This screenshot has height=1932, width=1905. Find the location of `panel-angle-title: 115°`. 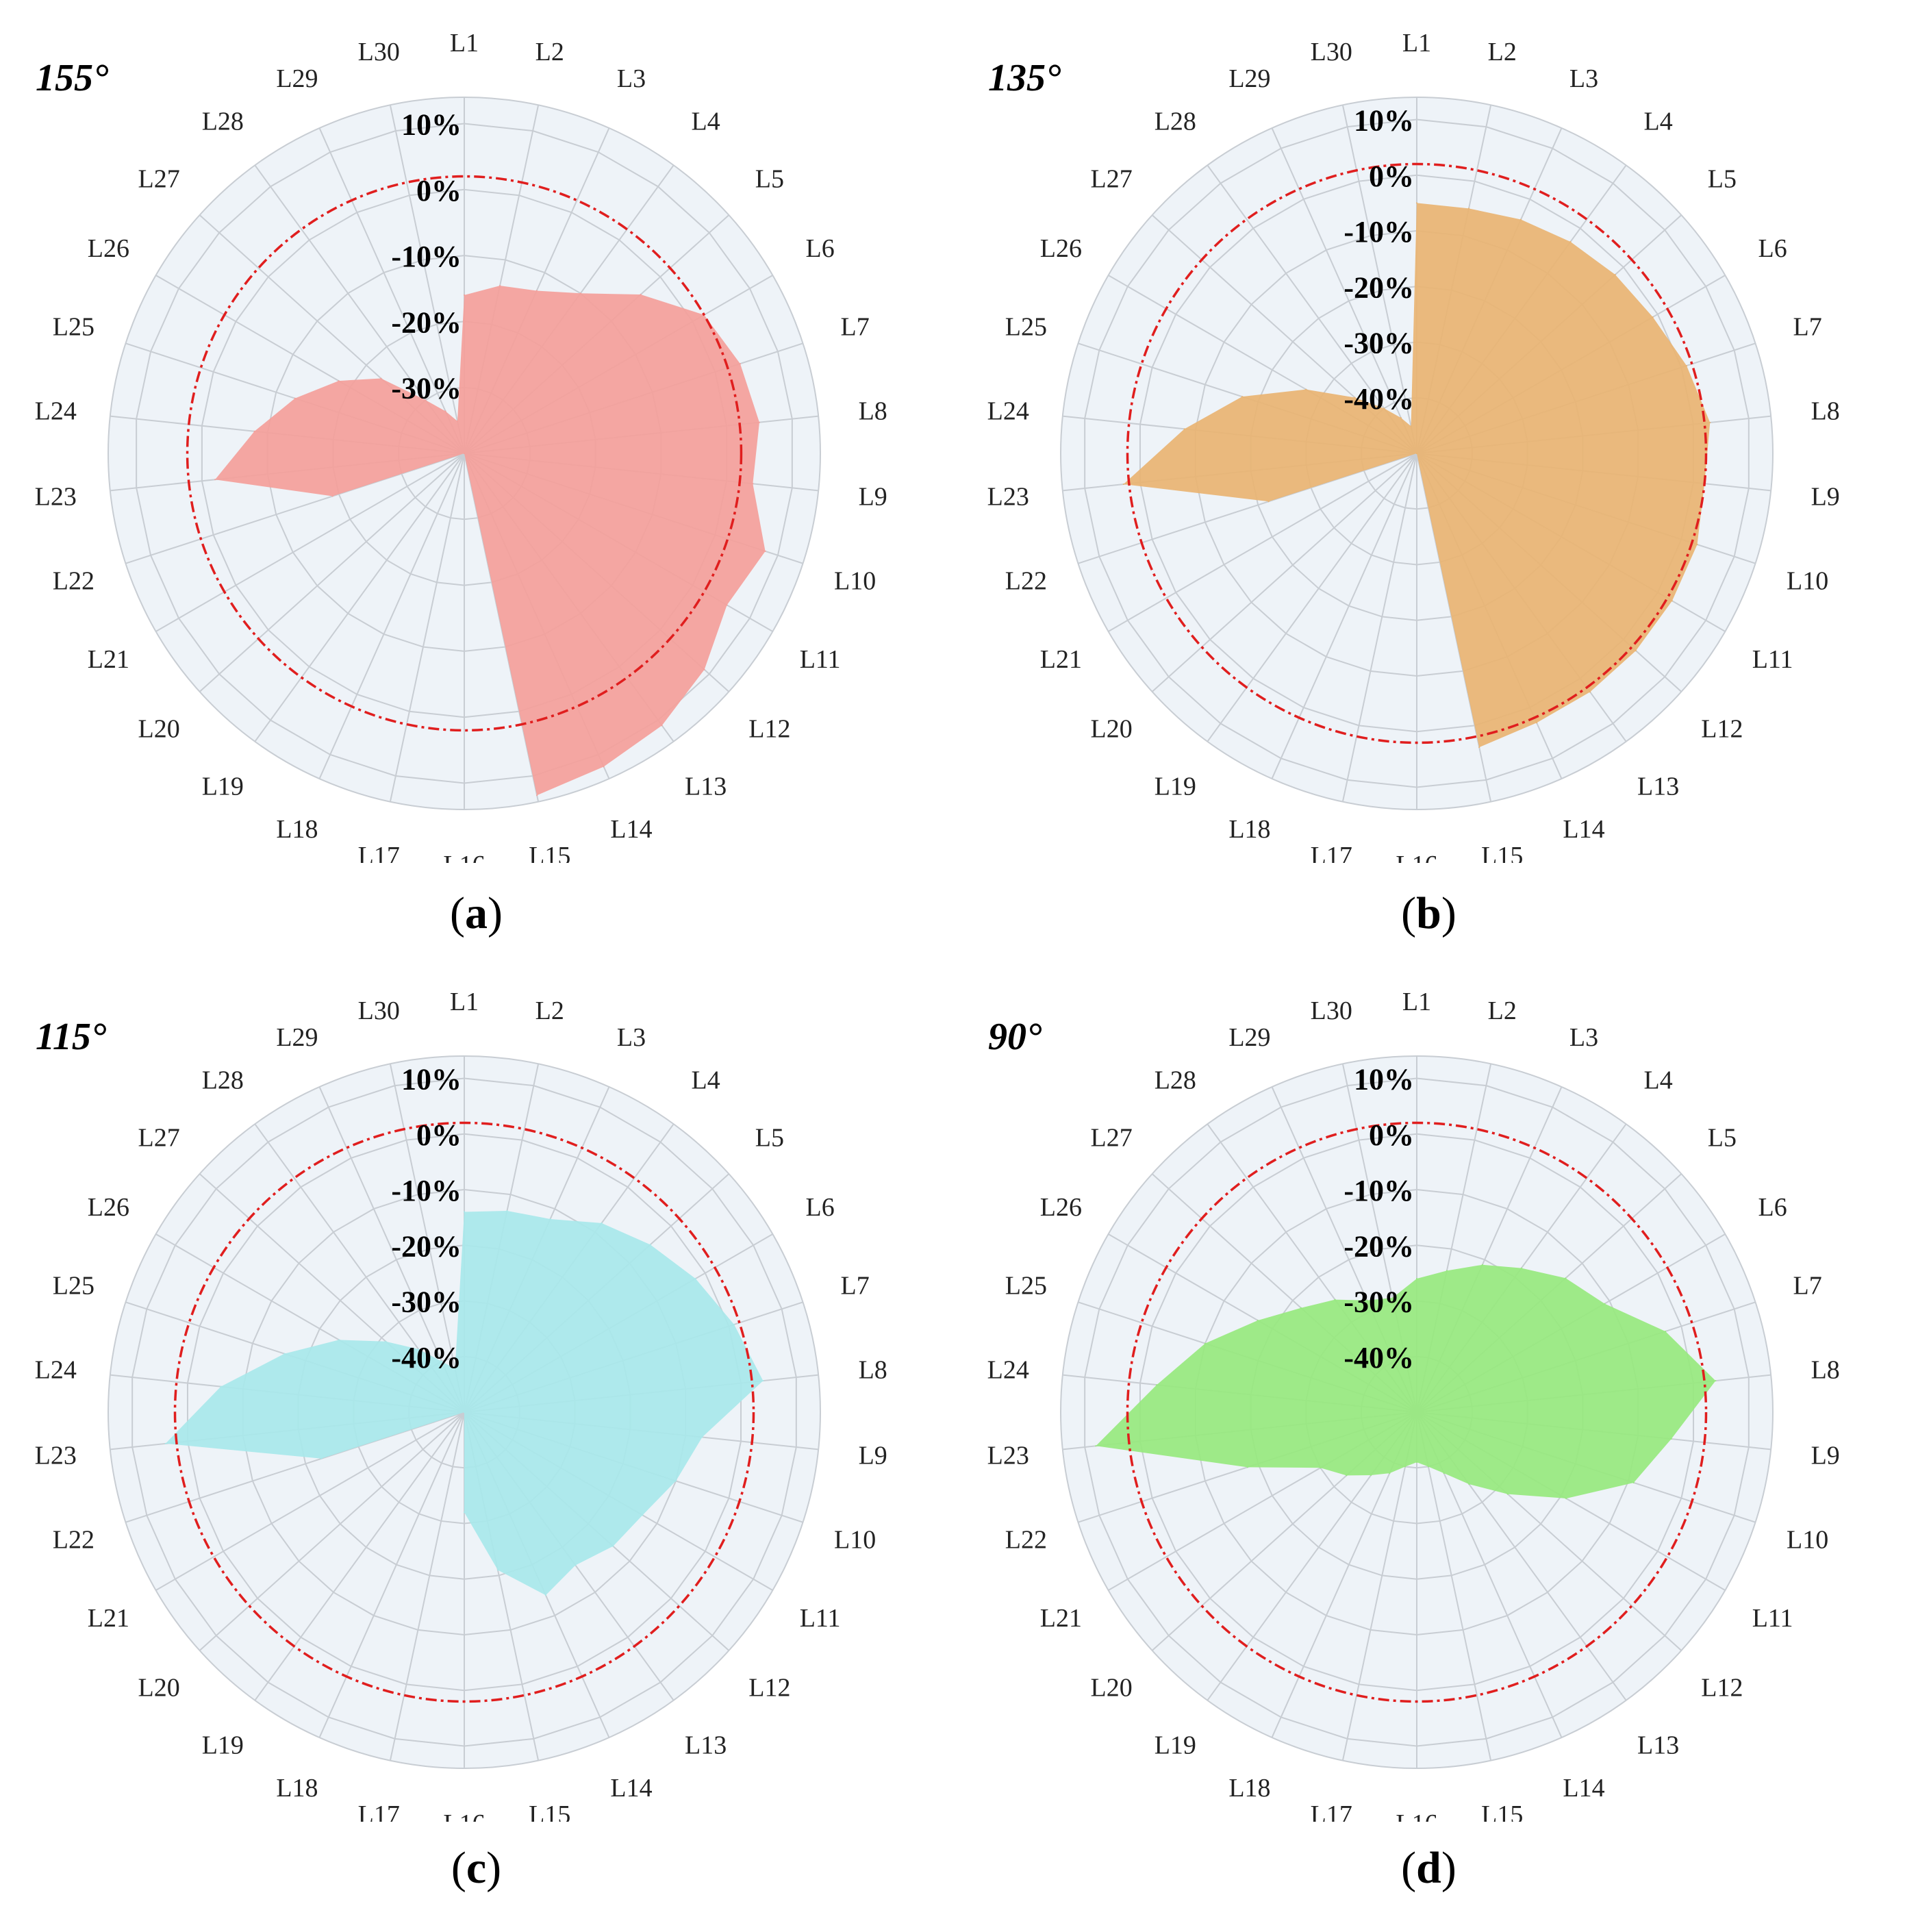

panel-angle-title: 115° is located at coordinates (71, 1037).